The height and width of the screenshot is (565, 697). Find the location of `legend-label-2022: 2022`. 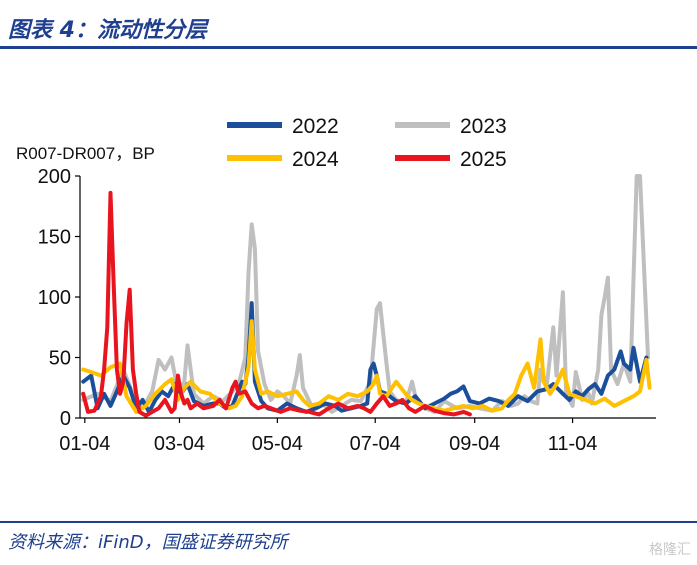

legend-label-2022: 2022 is located at coordinates (315, 126).